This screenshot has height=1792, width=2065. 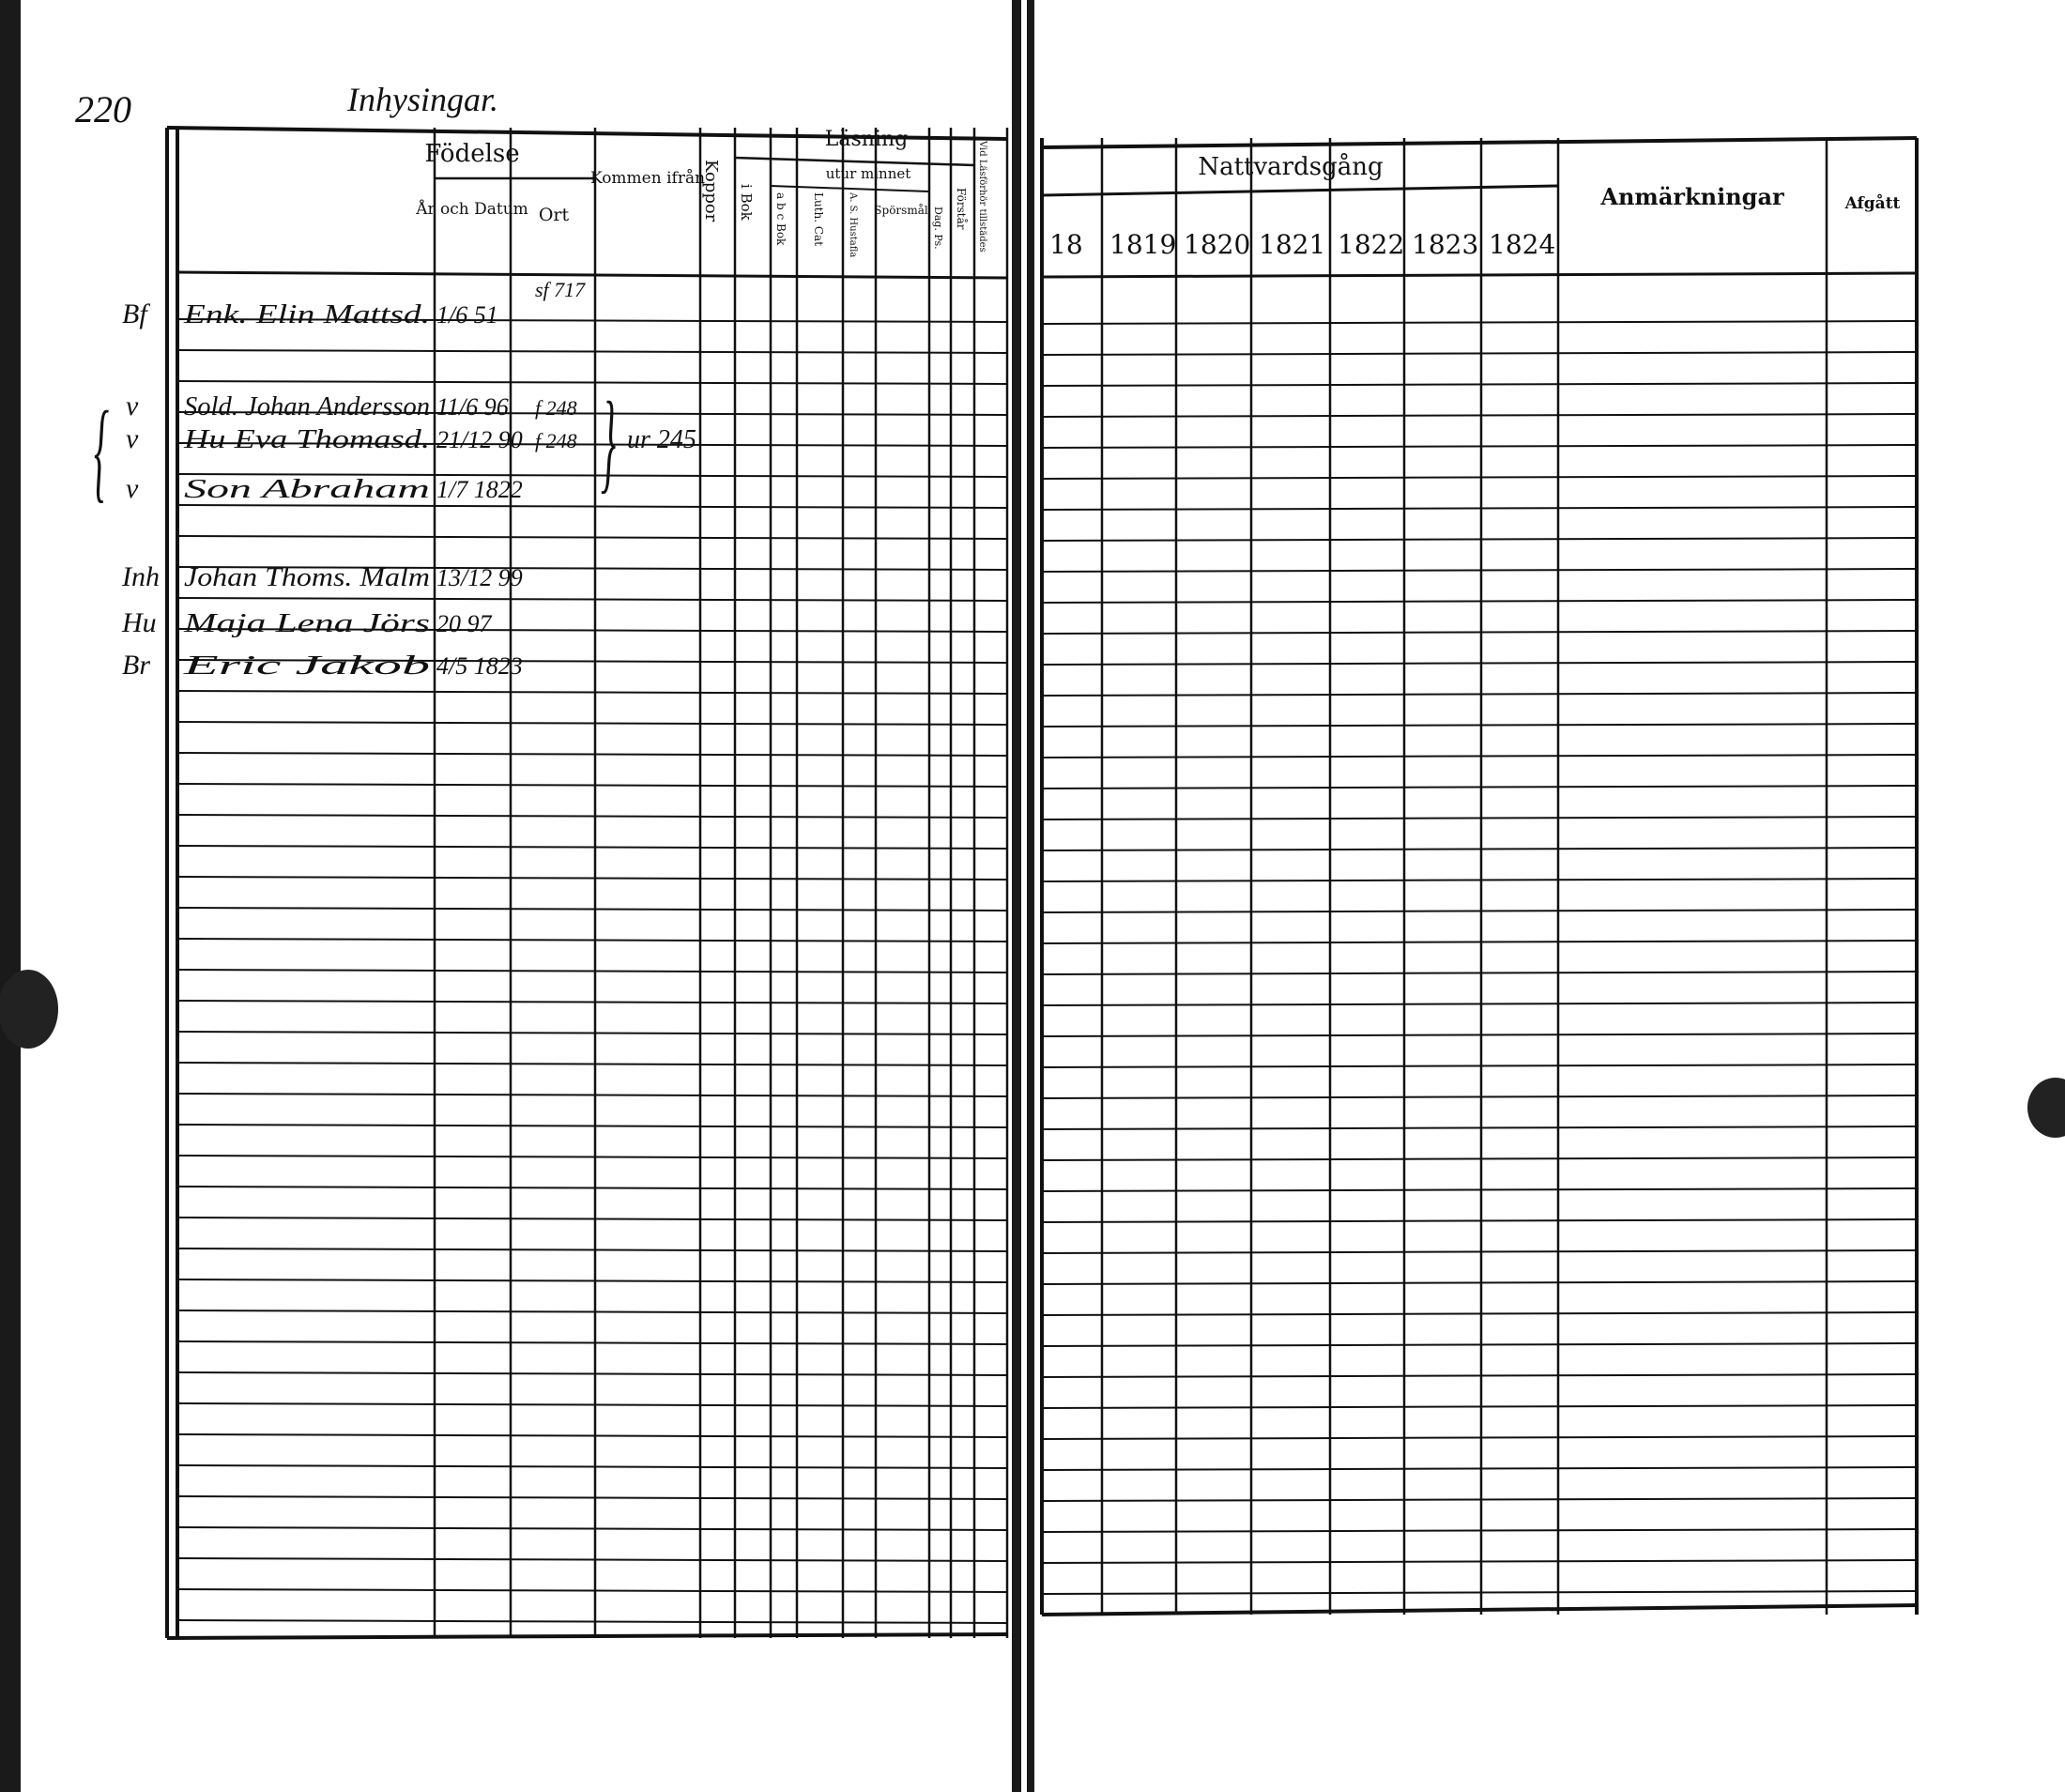 I want to click on entry-name: Maja Lena Jörs, so click(x=307, y=624).